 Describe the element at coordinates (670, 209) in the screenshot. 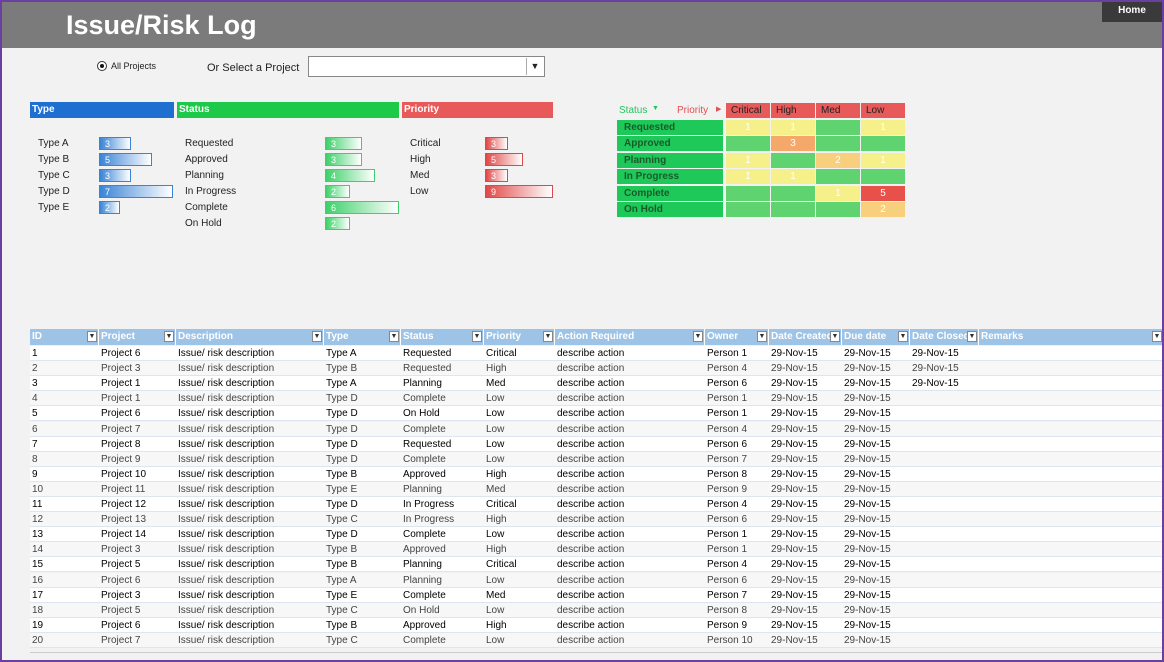

I see `matrix-row-label: On Hold` at that location.